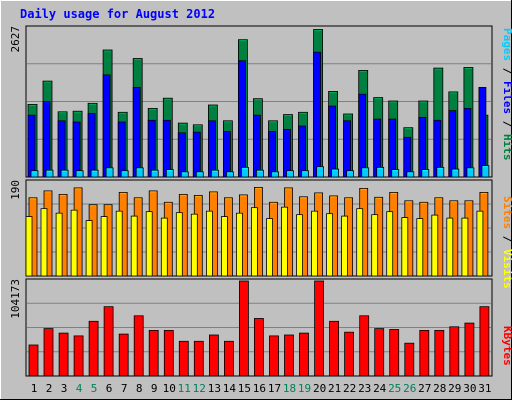 This screenshot has height=400, width=512. Describe the element at coordinates (139, 388) in the screenshot. I see `x-tick-label: 8` at that location.